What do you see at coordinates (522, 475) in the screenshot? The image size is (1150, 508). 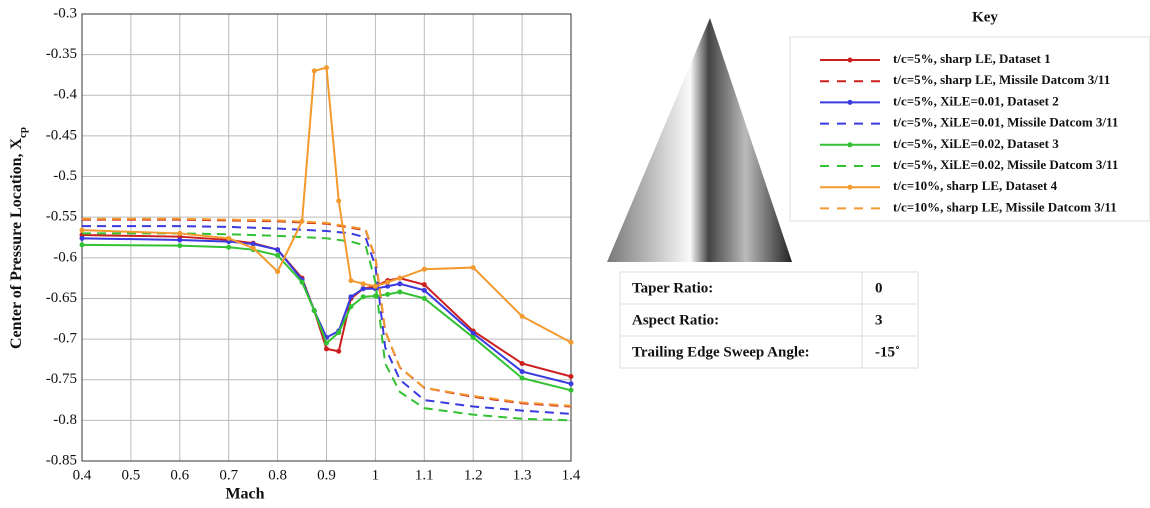 I see `x-tick-label: 1.3` at bounding box center [522, 475].